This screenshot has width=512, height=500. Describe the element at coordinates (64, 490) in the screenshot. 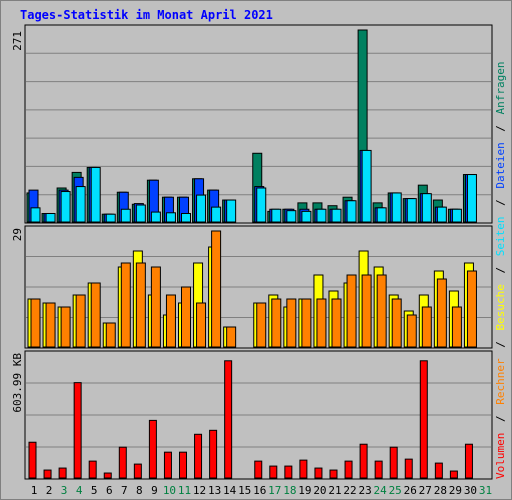

I see `x-tick-label-3: 3` at that location.